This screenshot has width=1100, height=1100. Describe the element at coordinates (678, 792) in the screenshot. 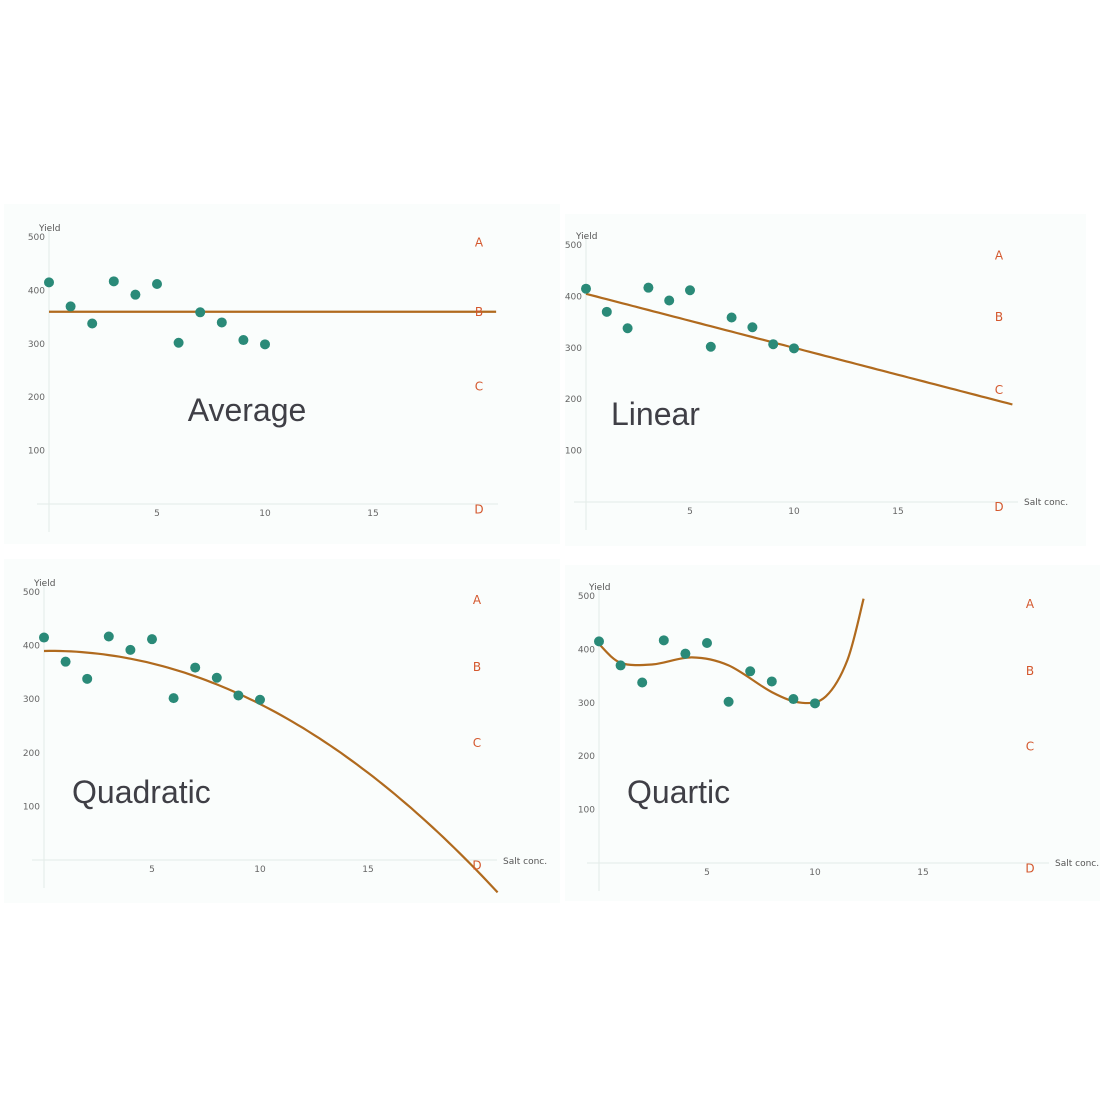

I see `panel-title: Quartic` at that location.